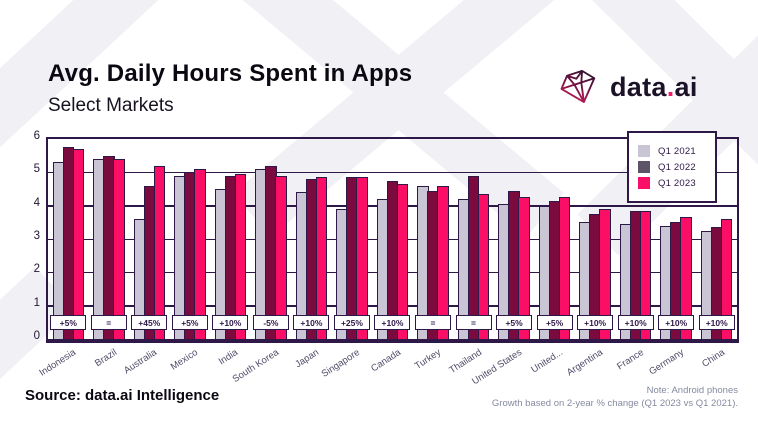 This screenshot has width=758, height=426. What do you see at coordinates (141, 362) in the screenshot?
I see `x-label-australia: Australia` at bounding box center [141, 362].